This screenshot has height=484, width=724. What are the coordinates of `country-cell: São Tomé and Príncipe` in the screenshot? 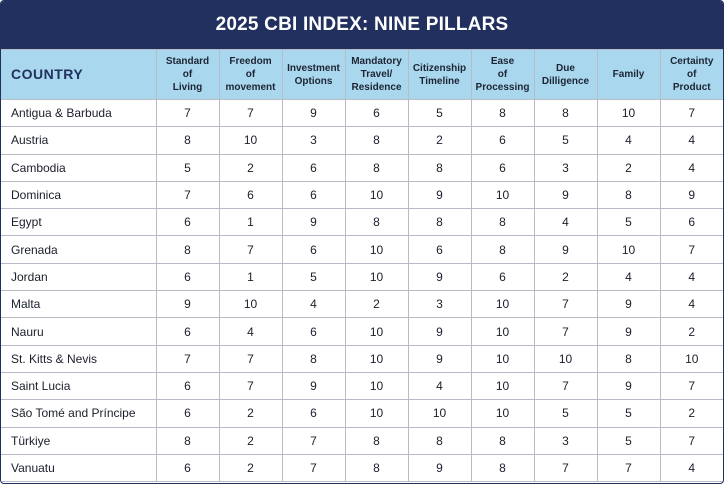 It's located at (79, 413).